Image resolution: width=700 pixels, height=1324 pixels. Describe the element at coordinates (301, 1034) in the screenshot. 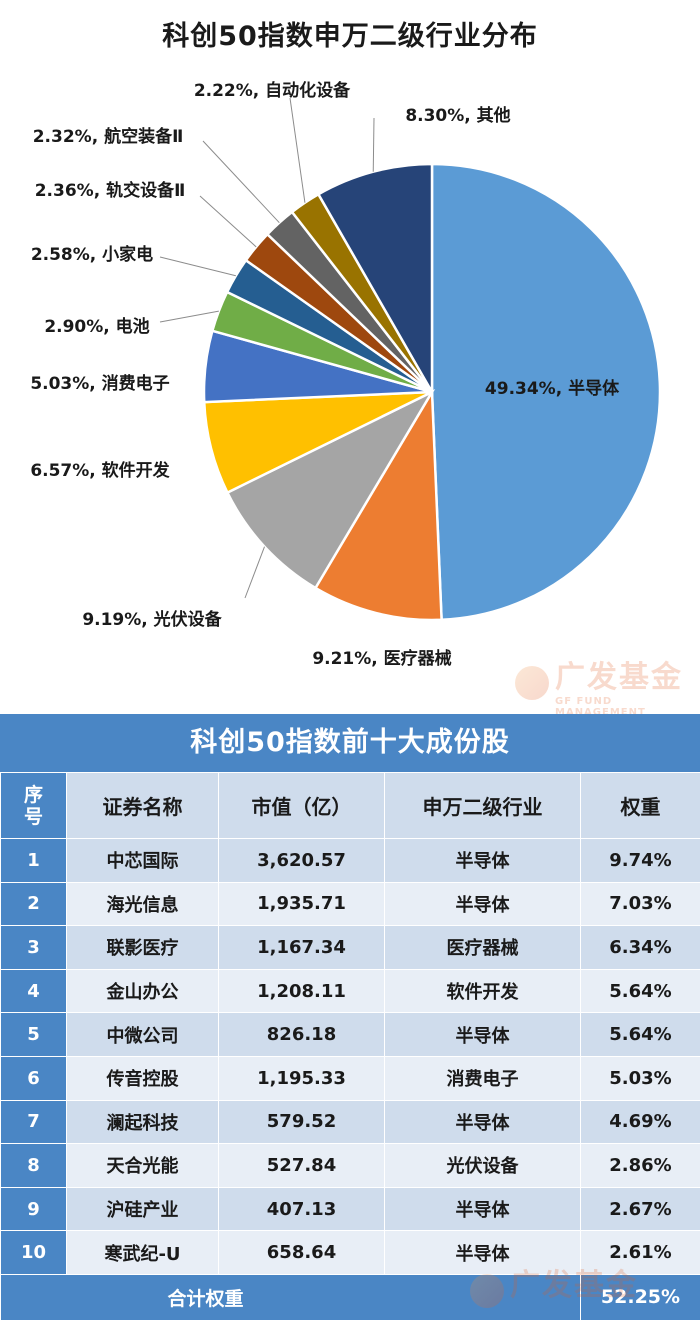

I see `cell-cap: 826.18` at that location.